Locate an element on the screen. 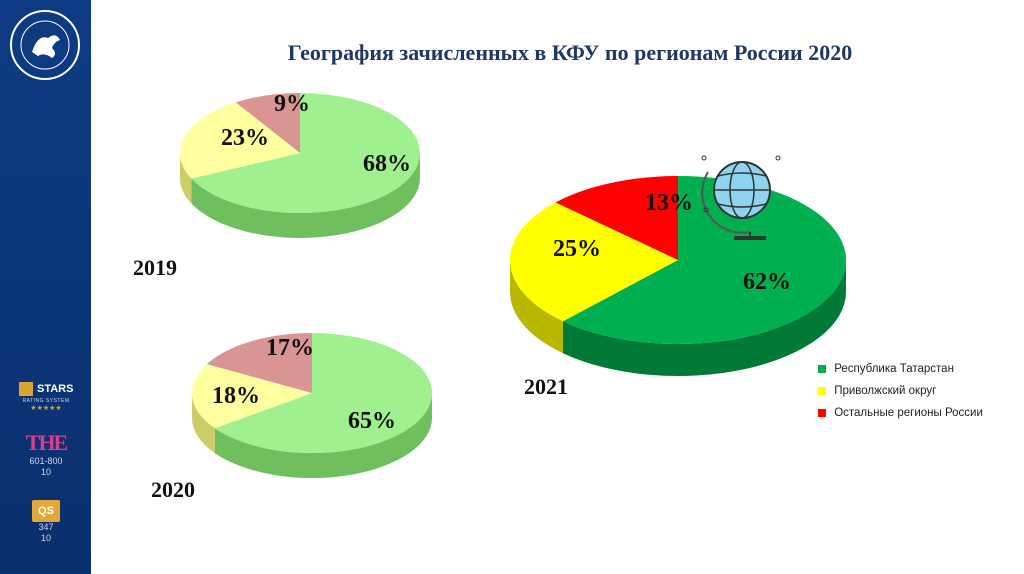  legend-item-privolzhsky: Приволжский округ is located at coordinates (900, 393).